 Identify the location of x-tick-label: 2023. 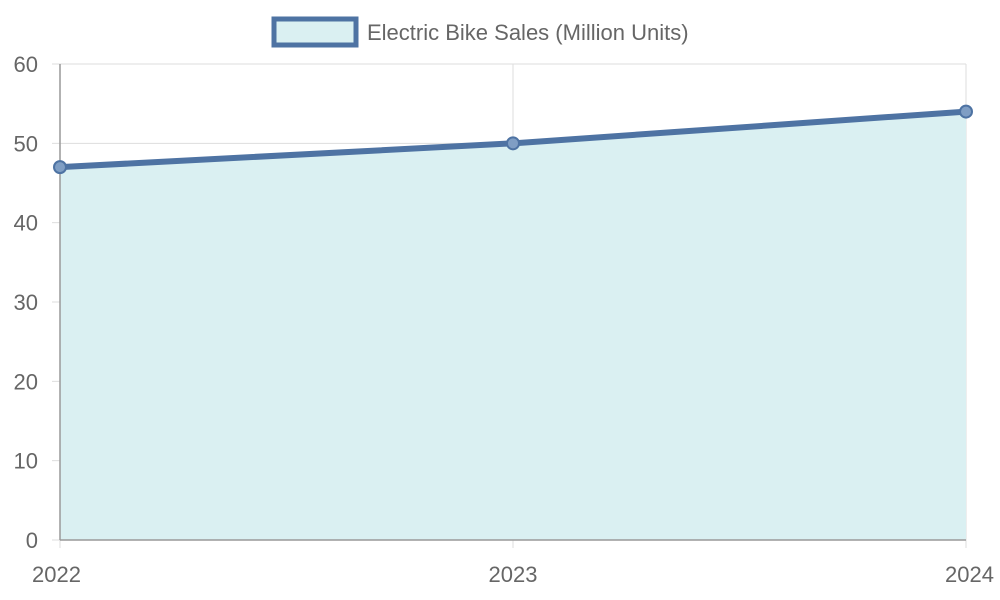
(513, 574).